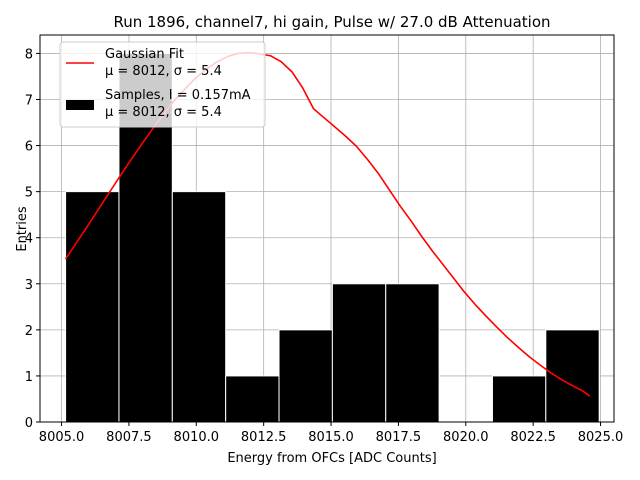  What do you see at coordinates (264, 437) in the screenshot?
I see `x-tick-label-3: 8012.5` at bounding box center [264, 437].